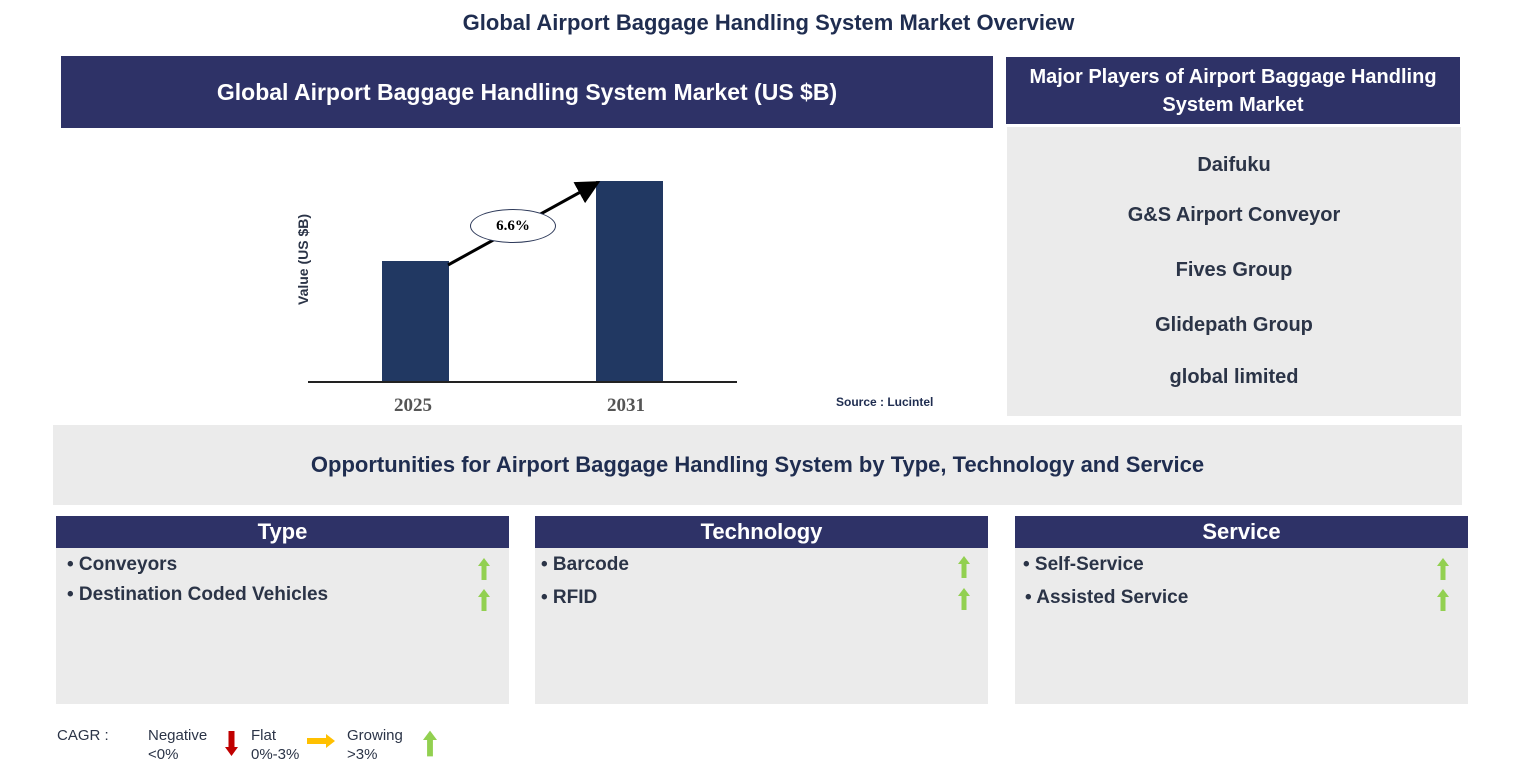  Describe the element at coordinates (163, 754) in the screenshot. I see `legend-negative-range: <0%` at that location.